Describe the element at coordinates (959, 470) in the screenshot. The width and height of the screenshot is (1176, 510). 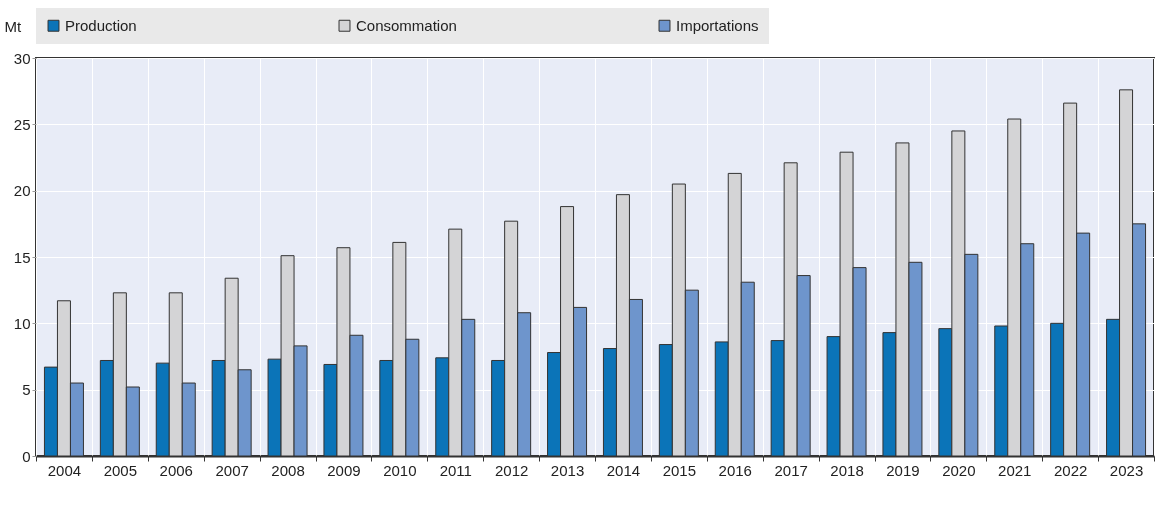
I see `x-tick-label: 2020` at that location.